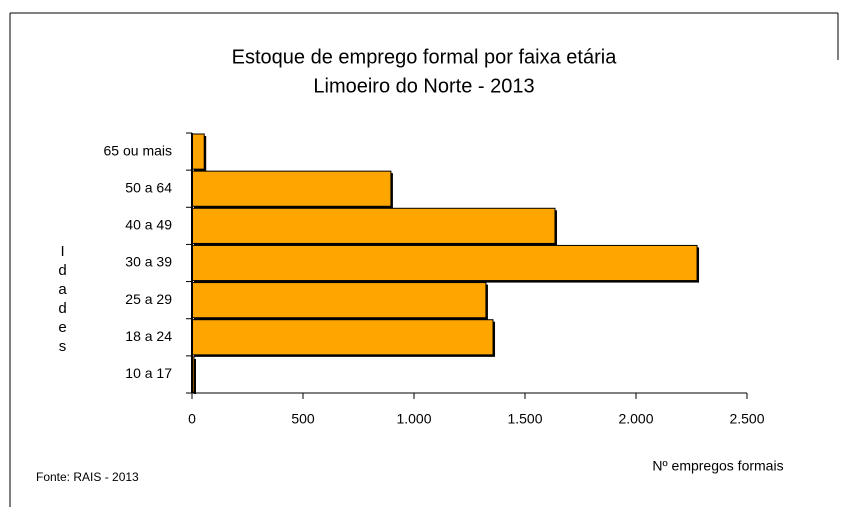 Image resolution: width=849 pixels, height=507 pixels. I want to click on x-axis-label: Nº empregos formais, so click(717, 466).